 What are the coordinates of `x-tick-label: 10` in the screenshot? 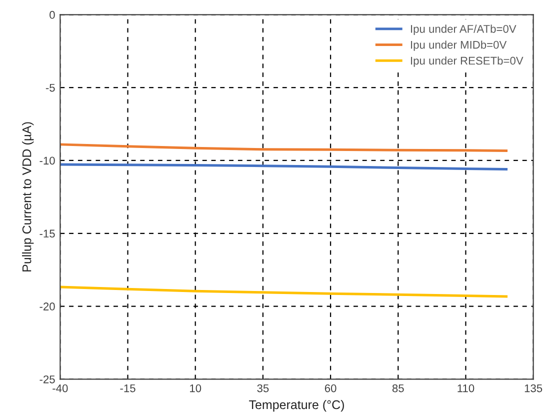 It's located at (196, 388).